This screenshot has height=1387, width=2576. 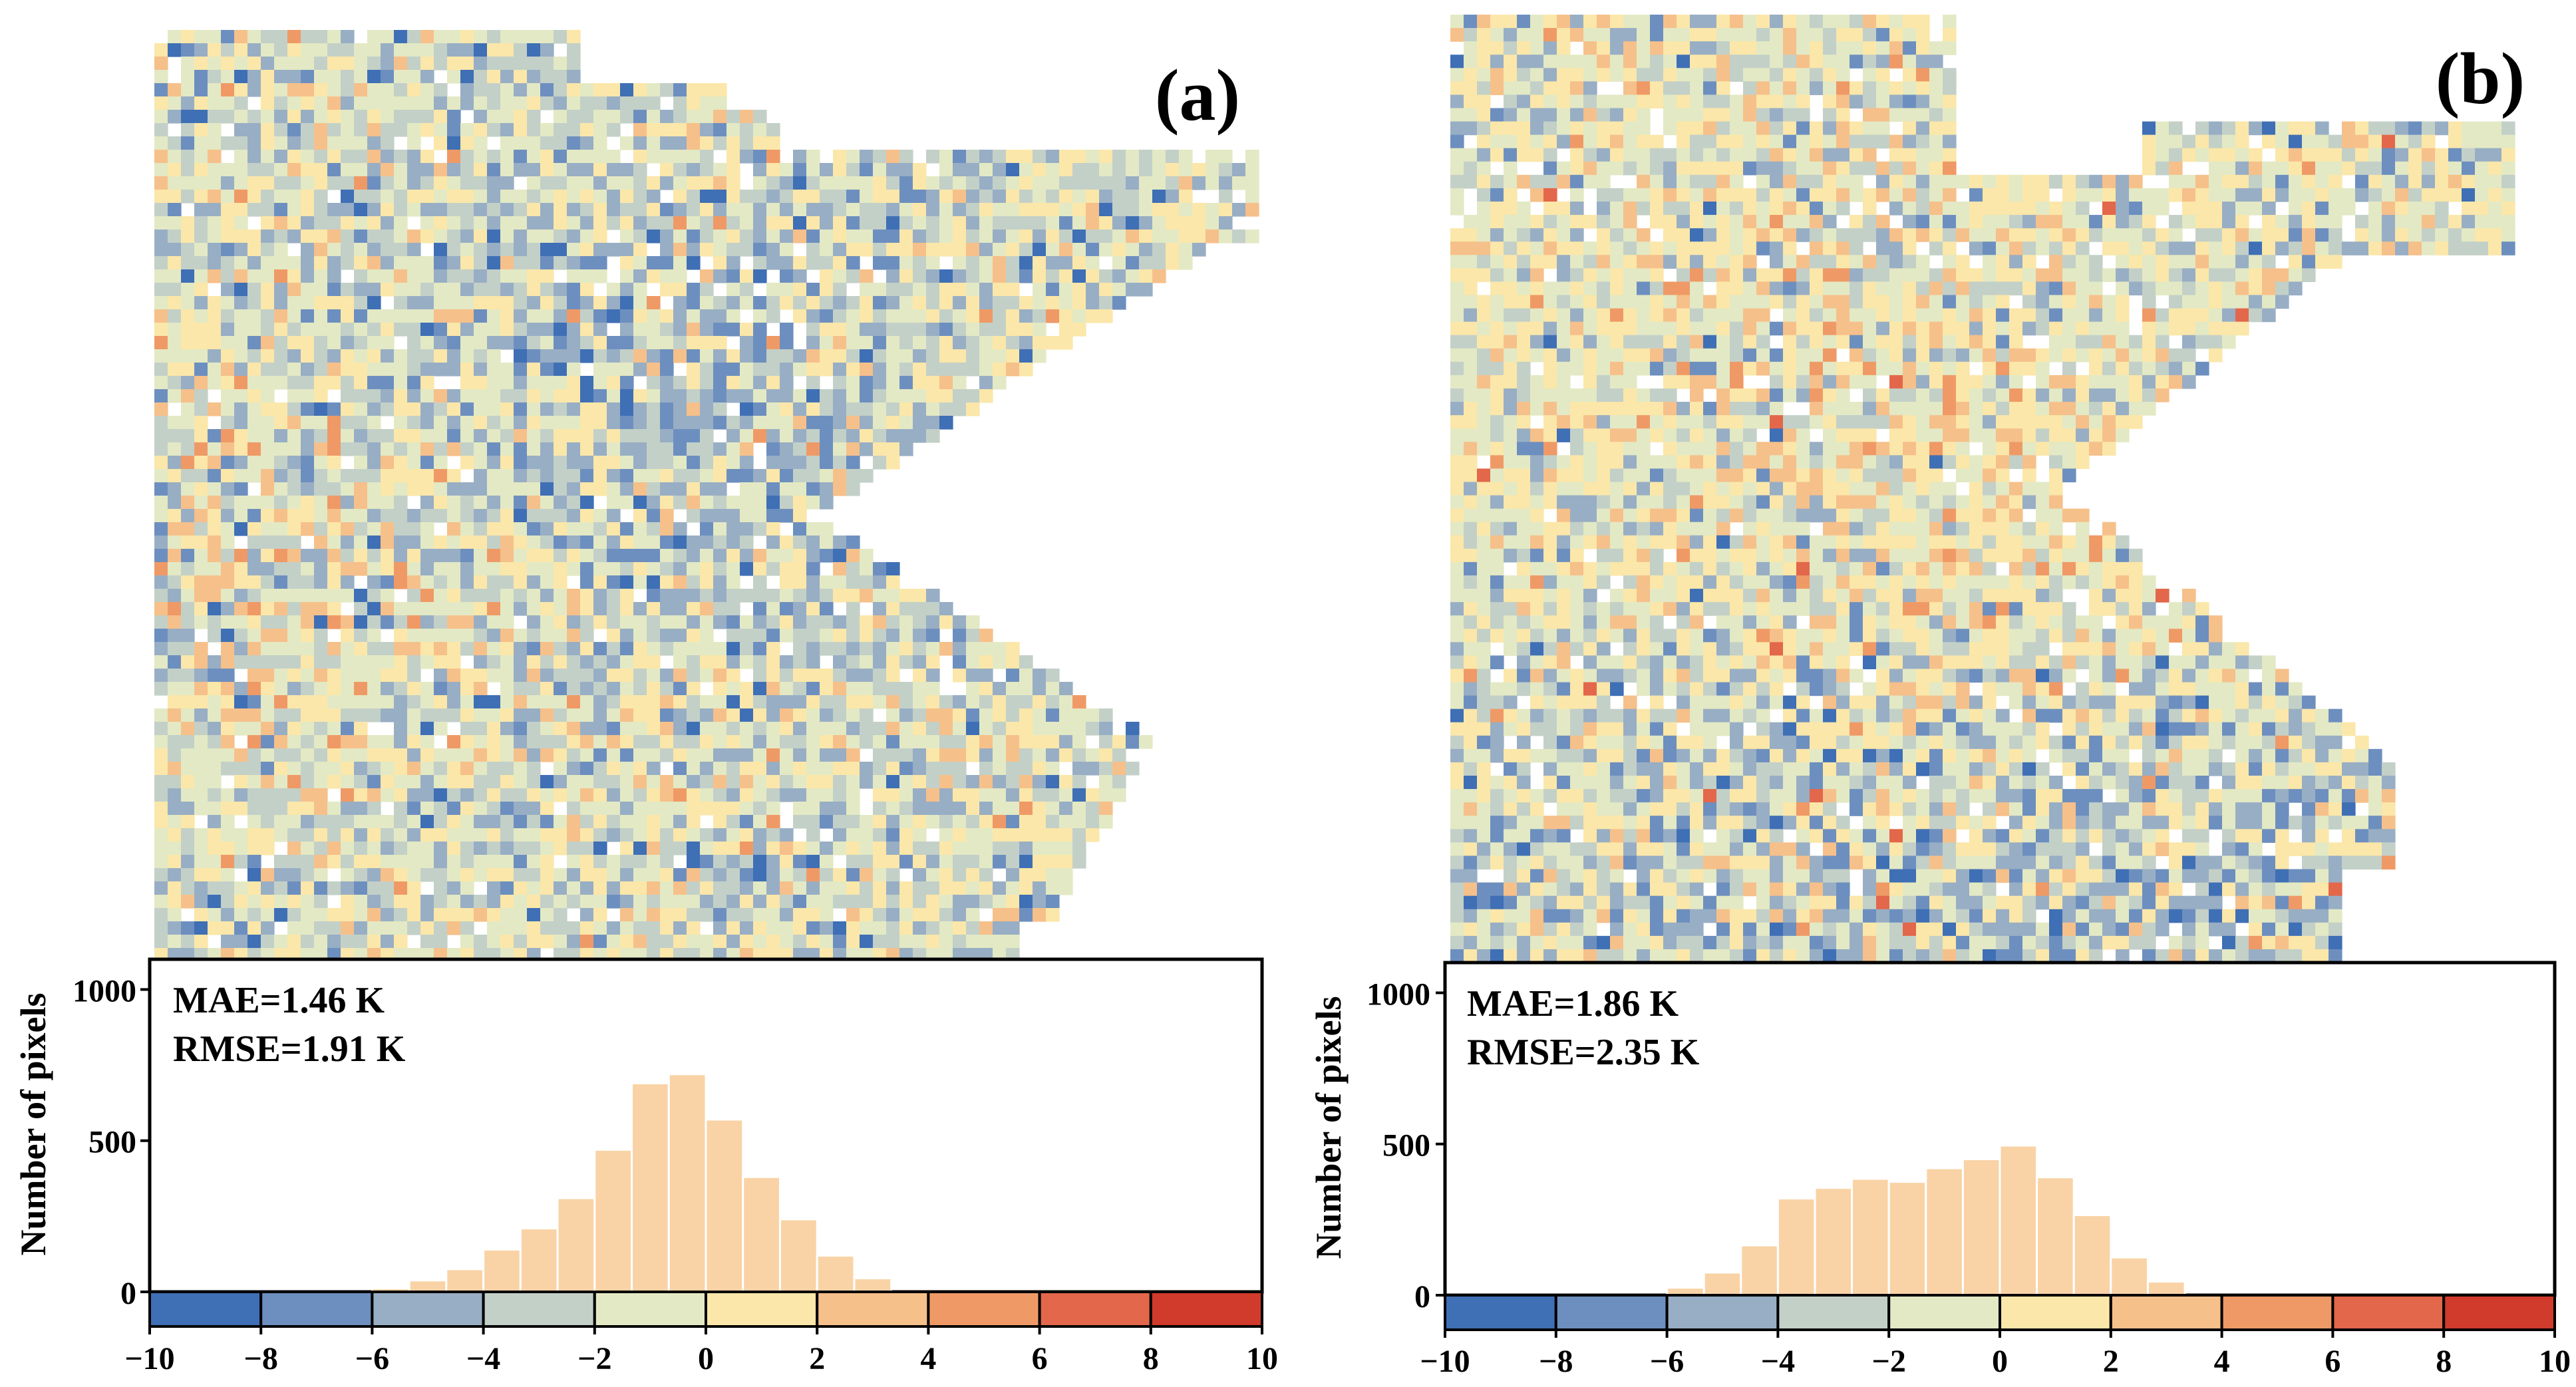 What do you see at coordinates (1329, 1127) in the screenshot?
I see `y-axis-label-b: Number of pixels` at bounding box center [1329, 1127].